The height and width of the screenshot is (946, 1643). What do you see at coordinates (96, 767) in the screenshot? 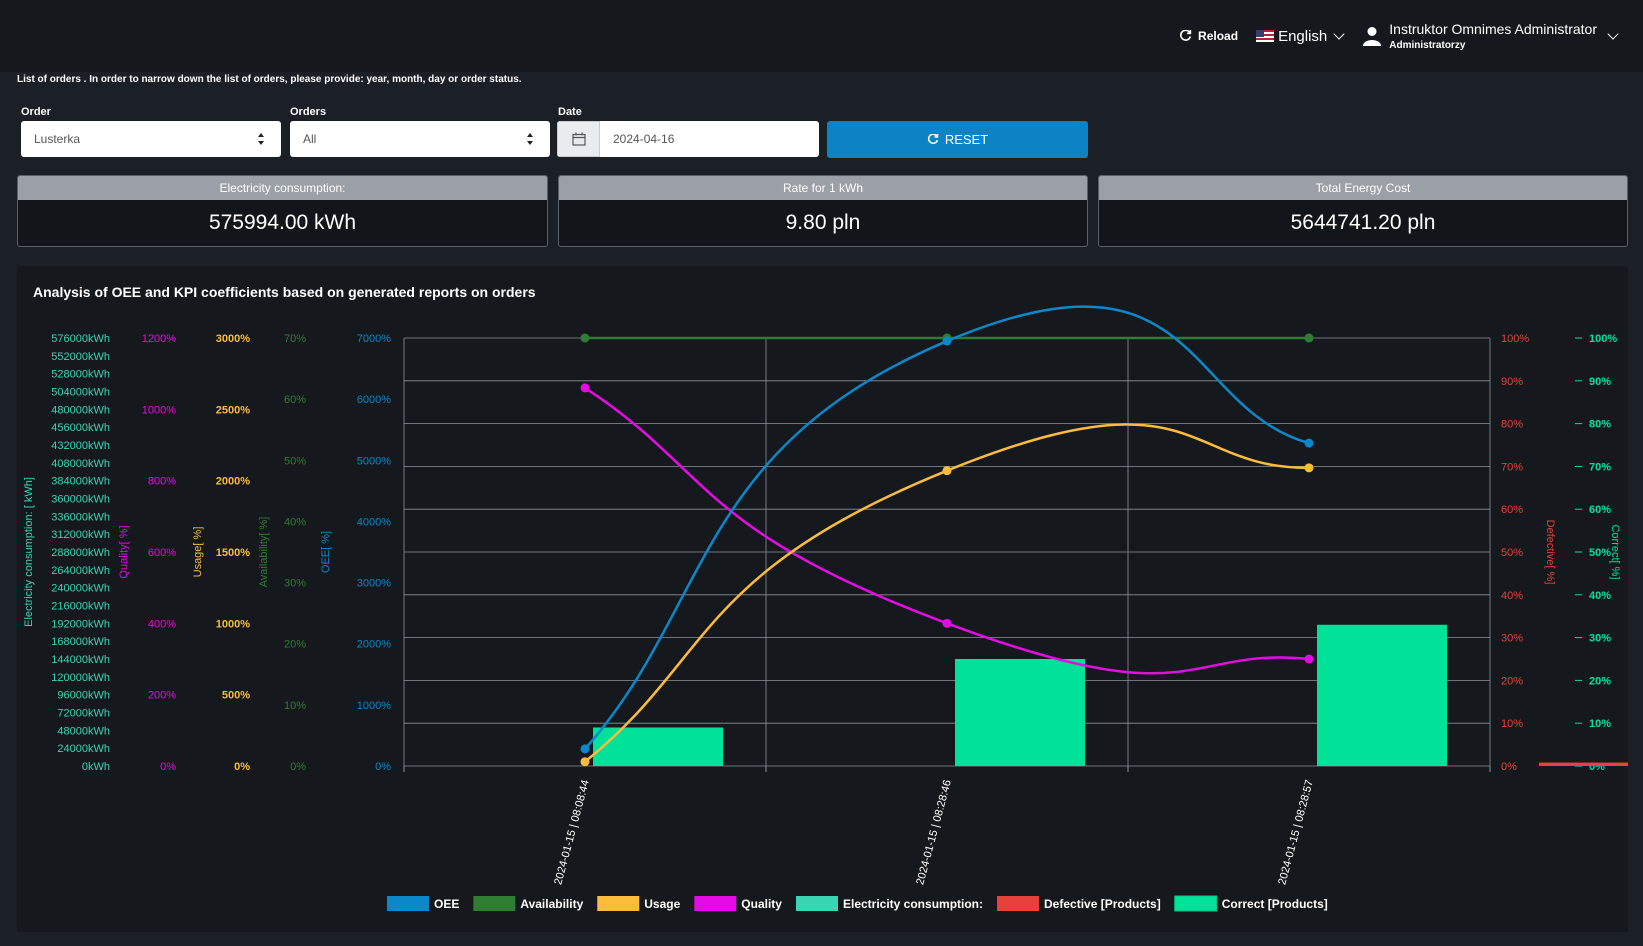
I see `y-tick-label: 0kWh` at bounding box center [96, 767].